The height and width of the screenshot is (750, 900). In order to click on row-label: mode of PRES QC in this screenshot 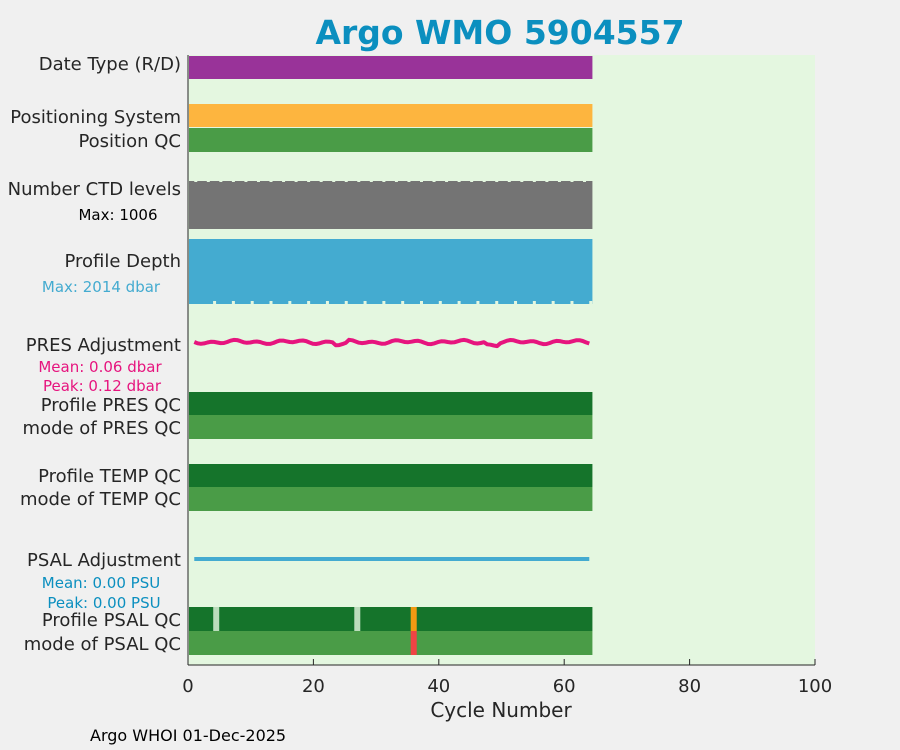, I will do `click(102, 428)`.